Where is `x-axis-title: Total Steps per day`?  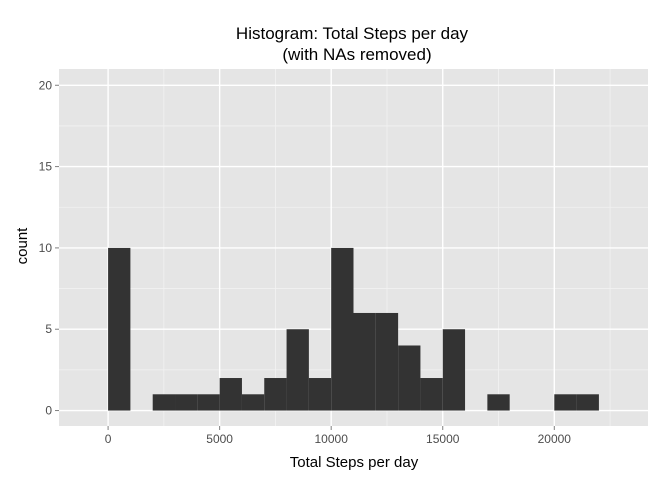 x-axis-title: Total Steps per day is located at coordinates (354, 462).